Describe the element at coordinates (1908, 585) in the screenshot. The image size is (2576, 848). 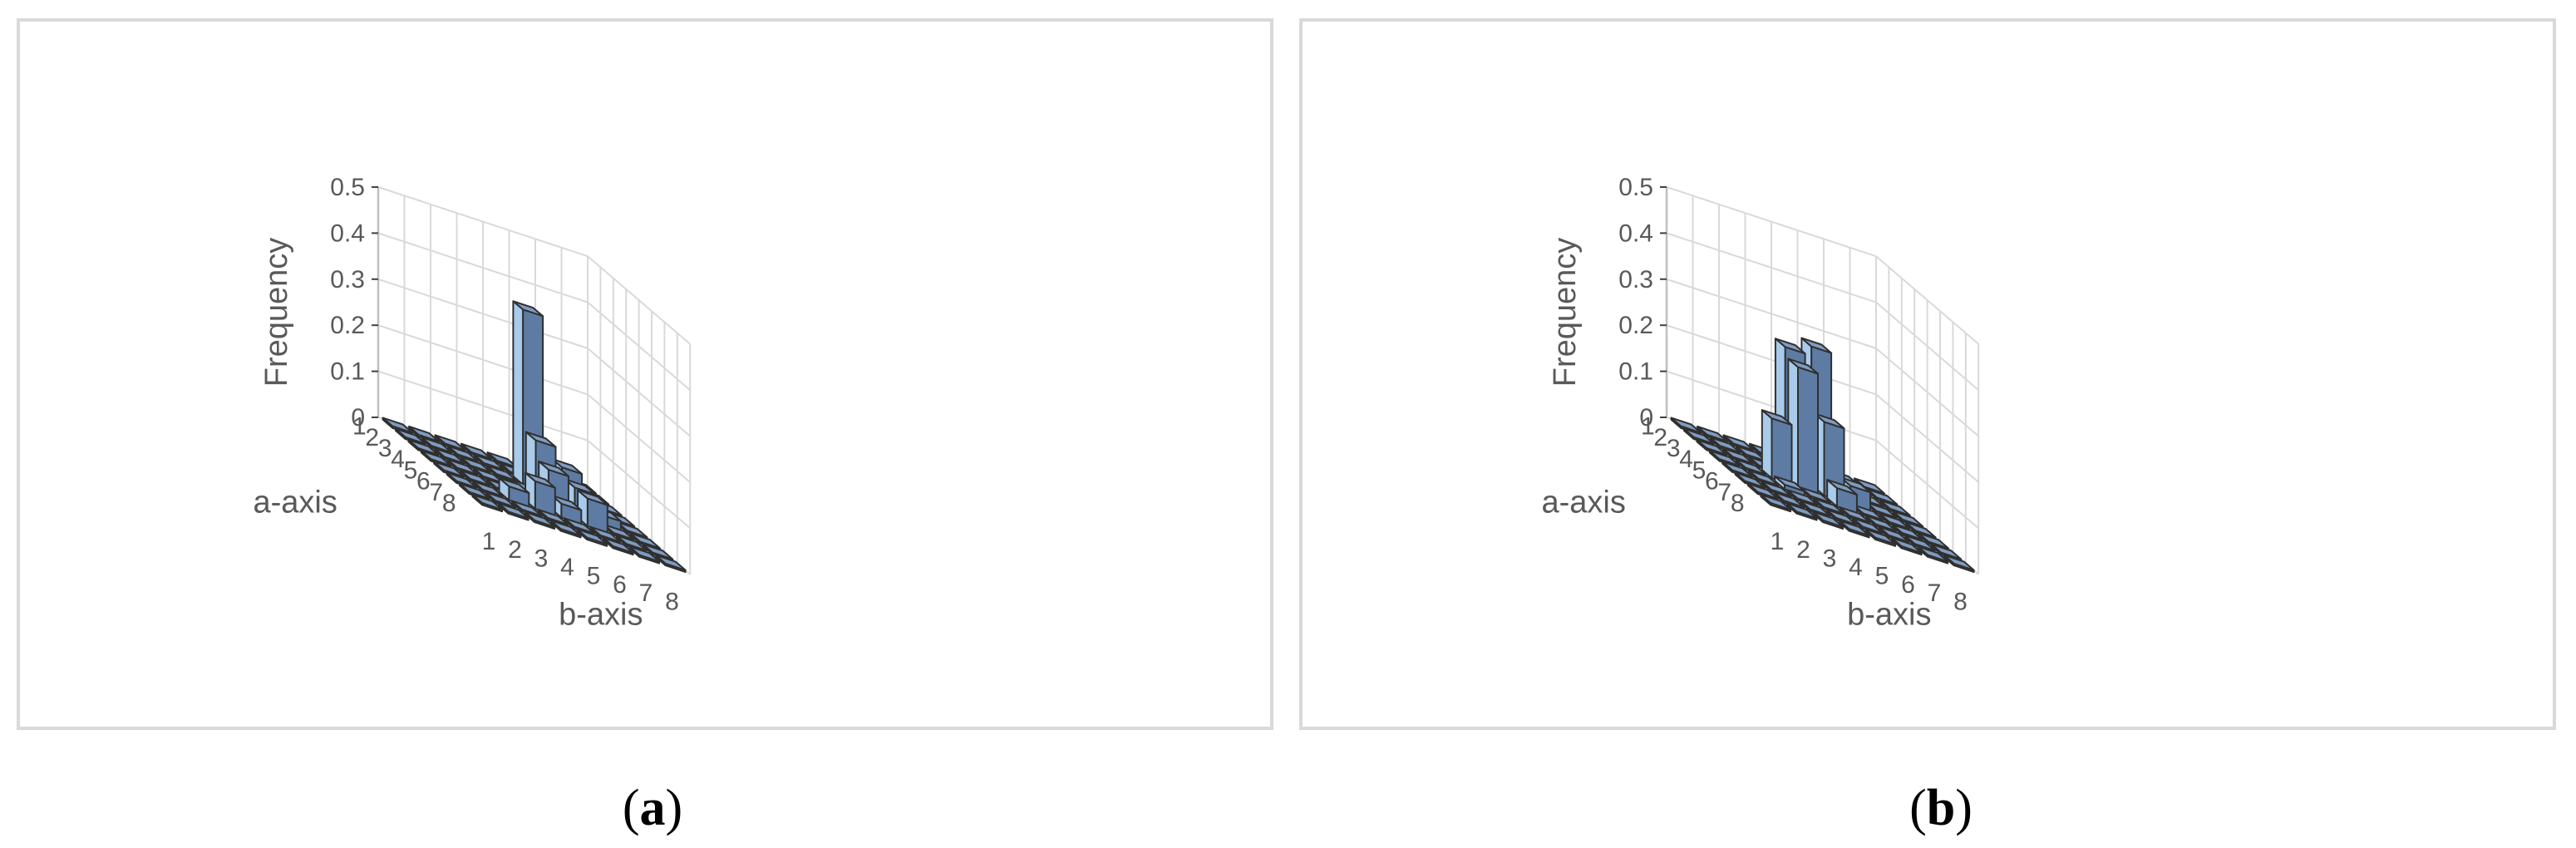
I see `b-tick-label: 6` at that location.